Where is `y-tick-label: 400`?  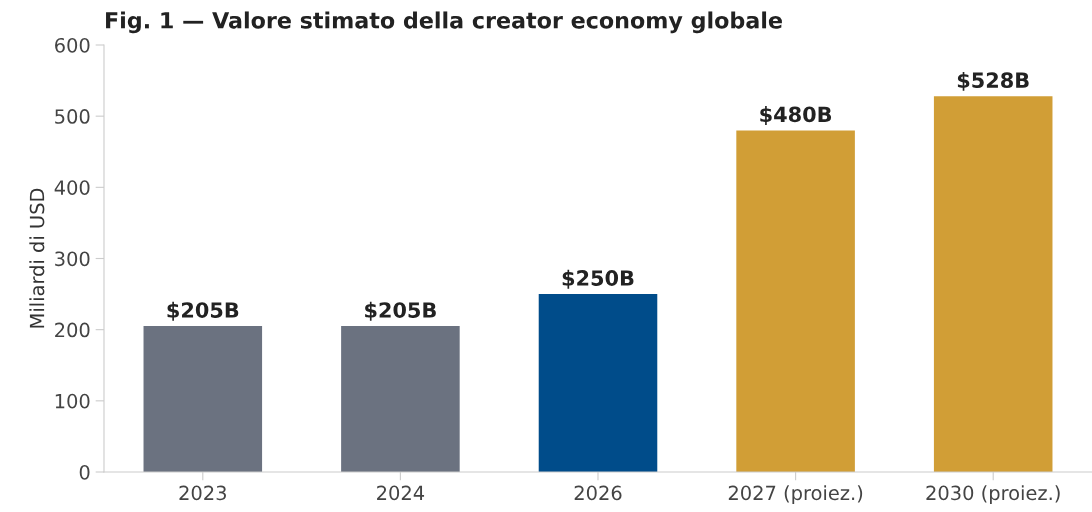 y-tick-label: 400 is located at coordinates (72, 187).